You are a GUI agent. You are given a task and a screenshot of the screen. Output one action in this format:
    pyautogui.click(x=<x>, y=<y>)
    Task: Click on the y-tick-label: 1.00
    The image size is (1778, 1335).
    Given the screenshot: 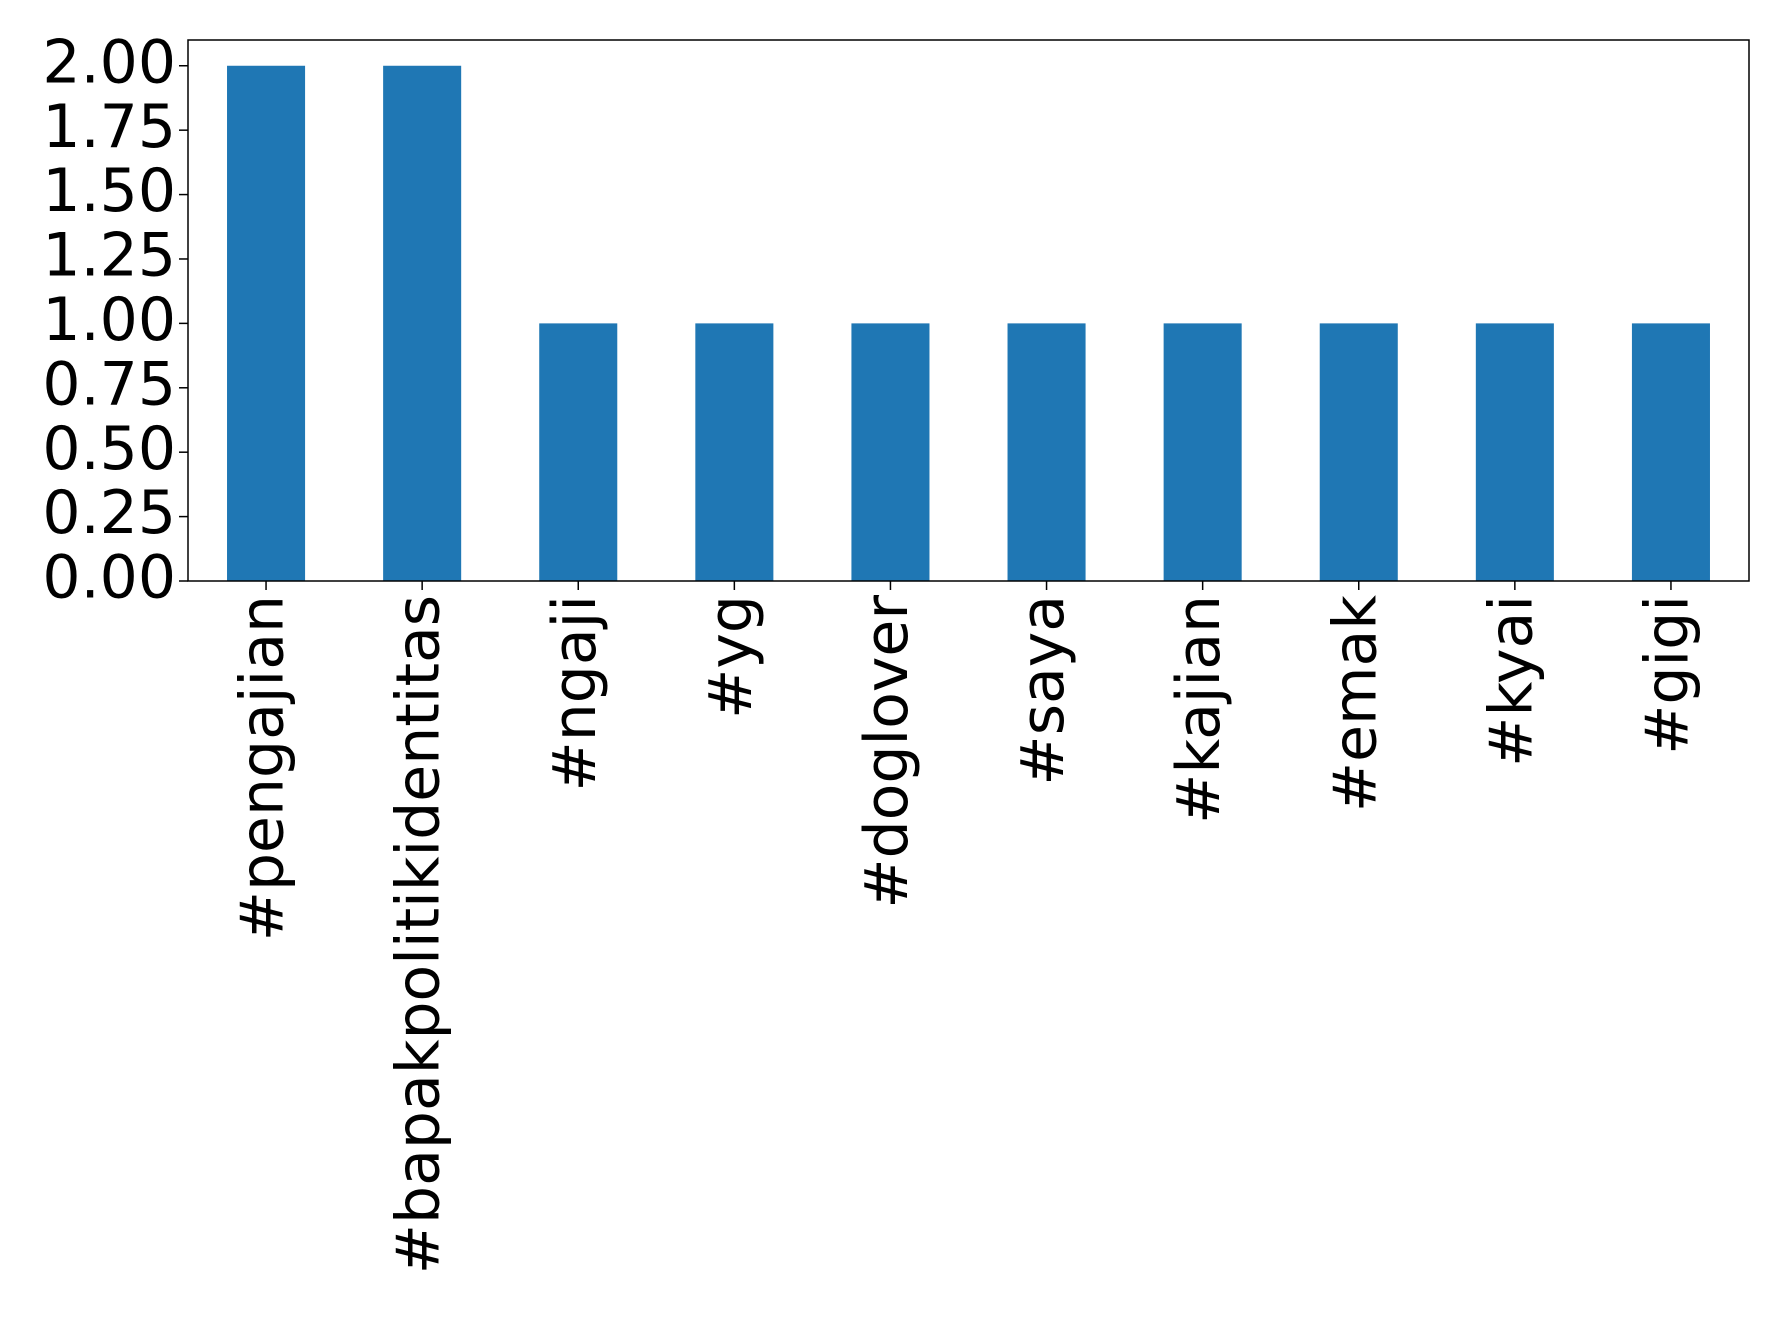 What is the action you would take?
    pyautogui.click(x=109, y=320)
    